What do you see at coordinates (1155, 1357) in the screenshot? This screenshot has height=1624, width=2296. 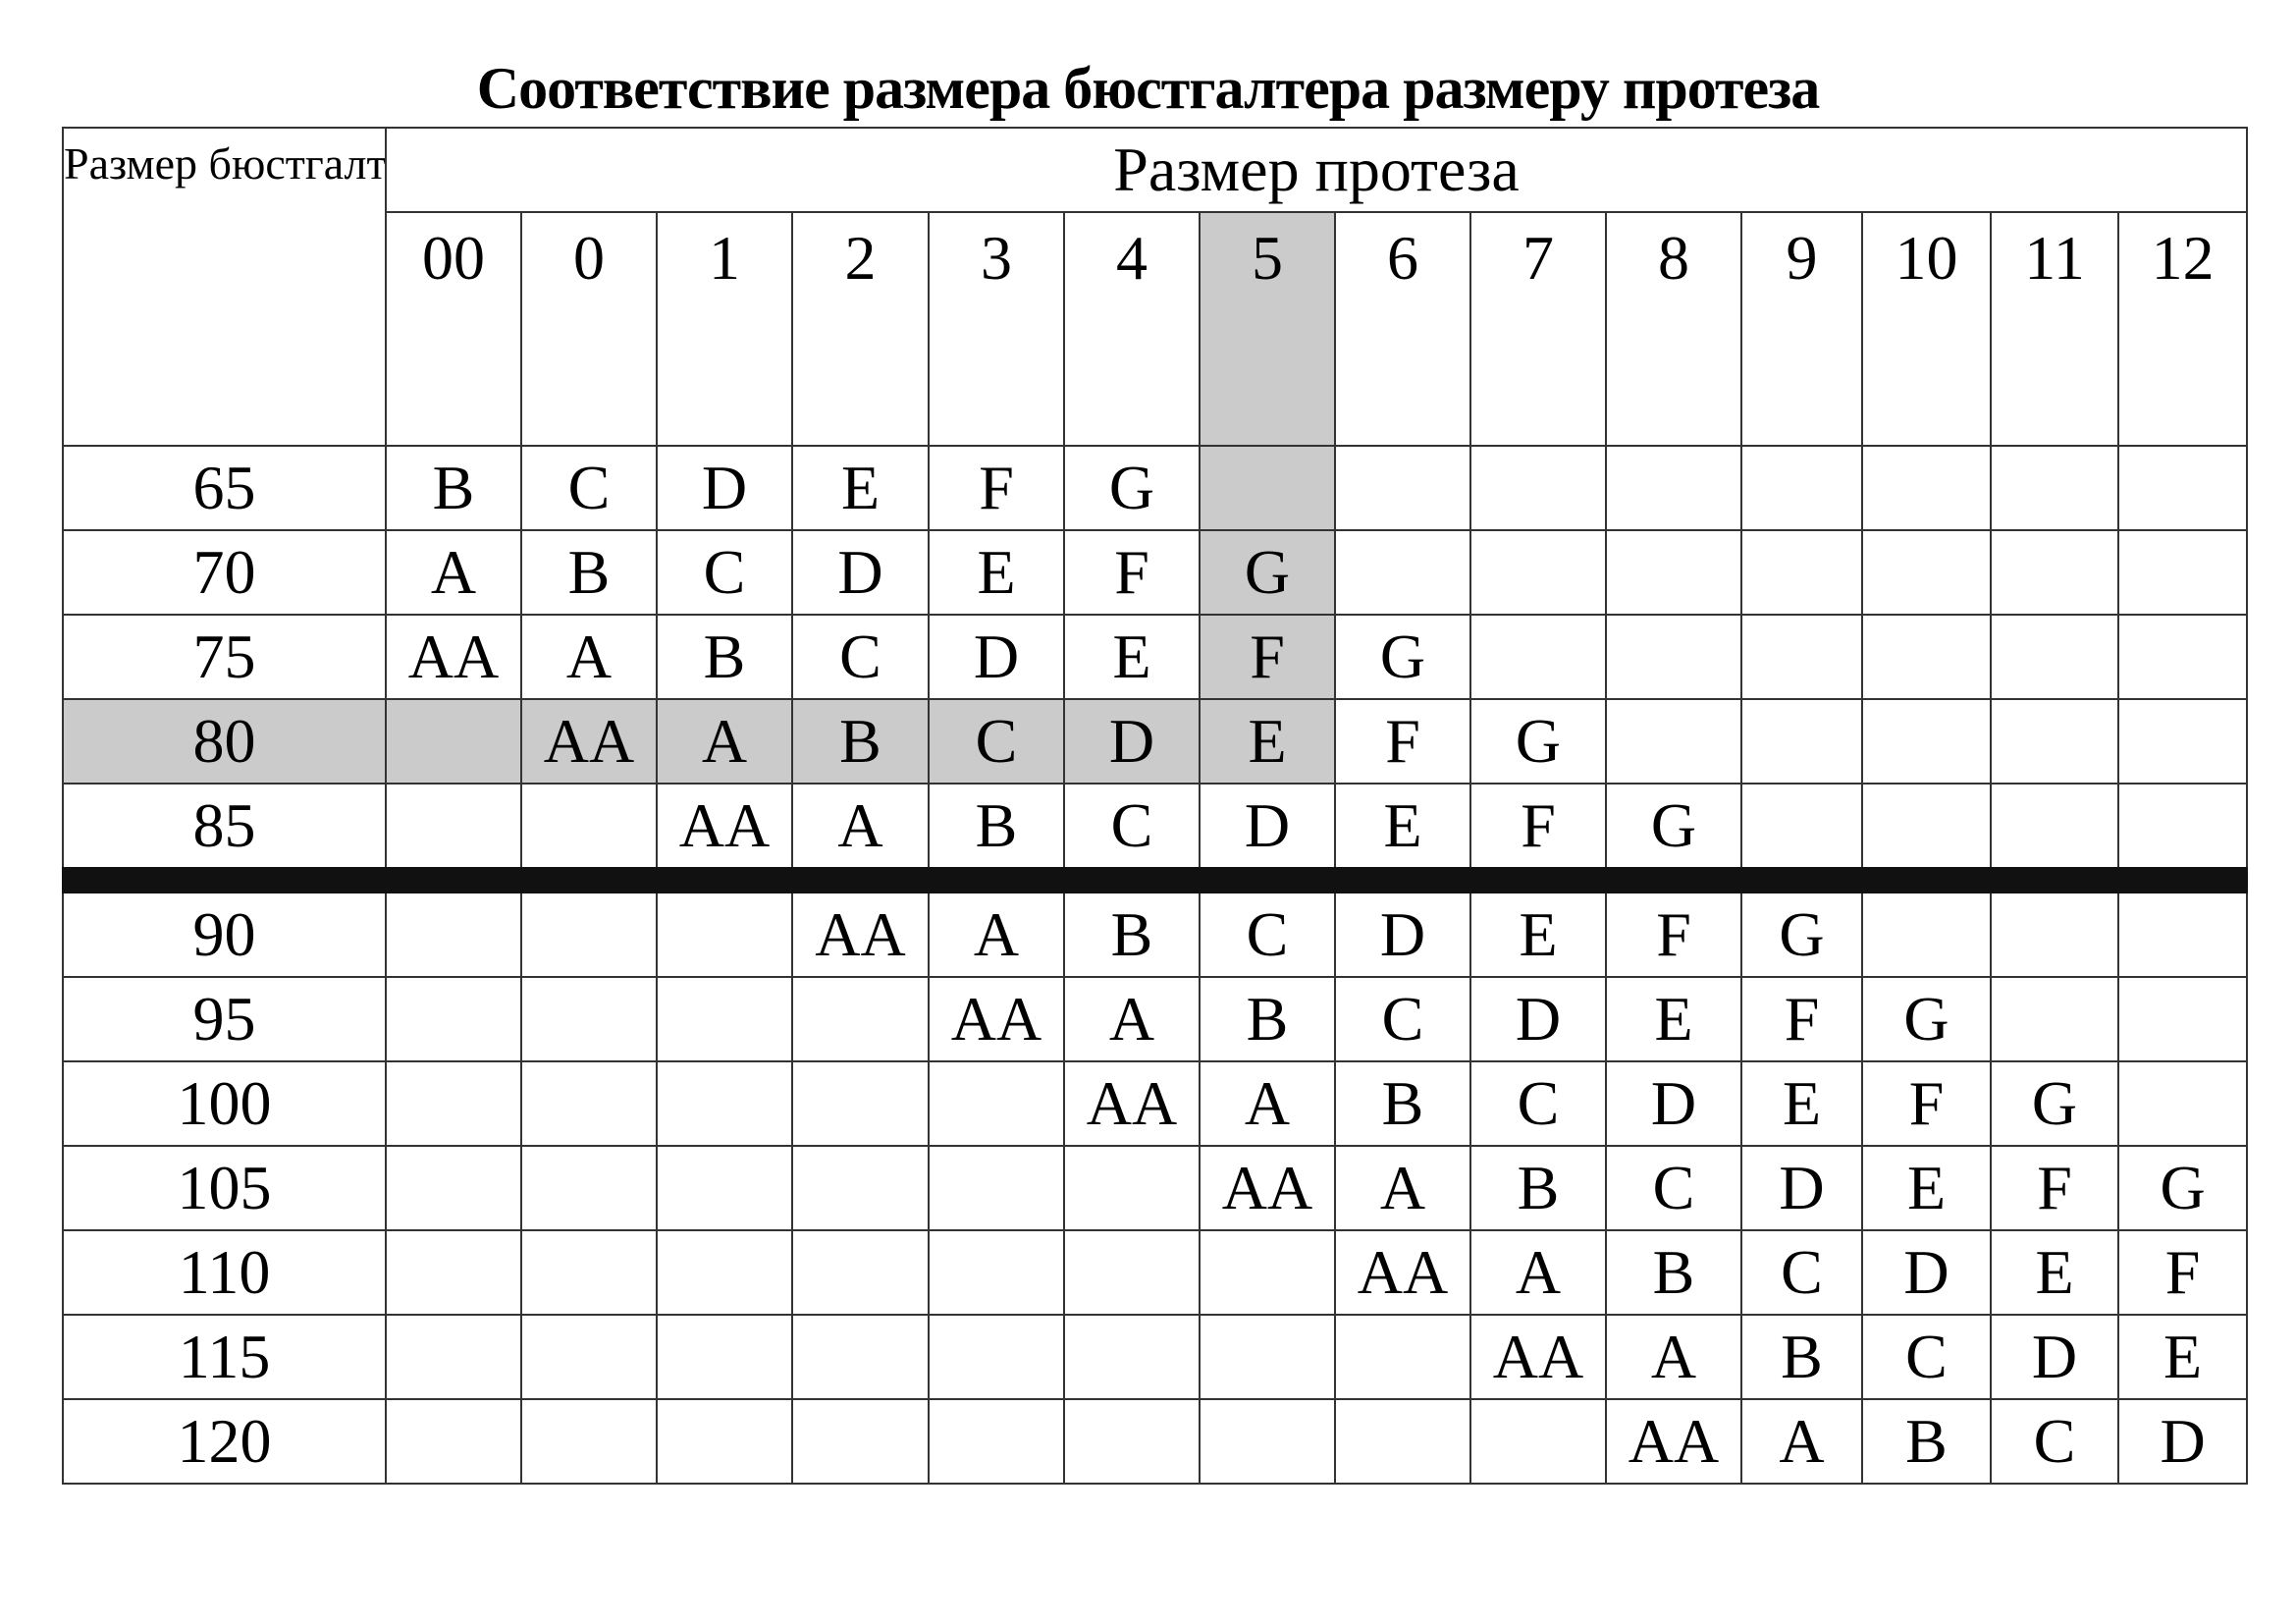 I see `table-row: 115 AA A B C D E` at bounding box center [1155, 1357].